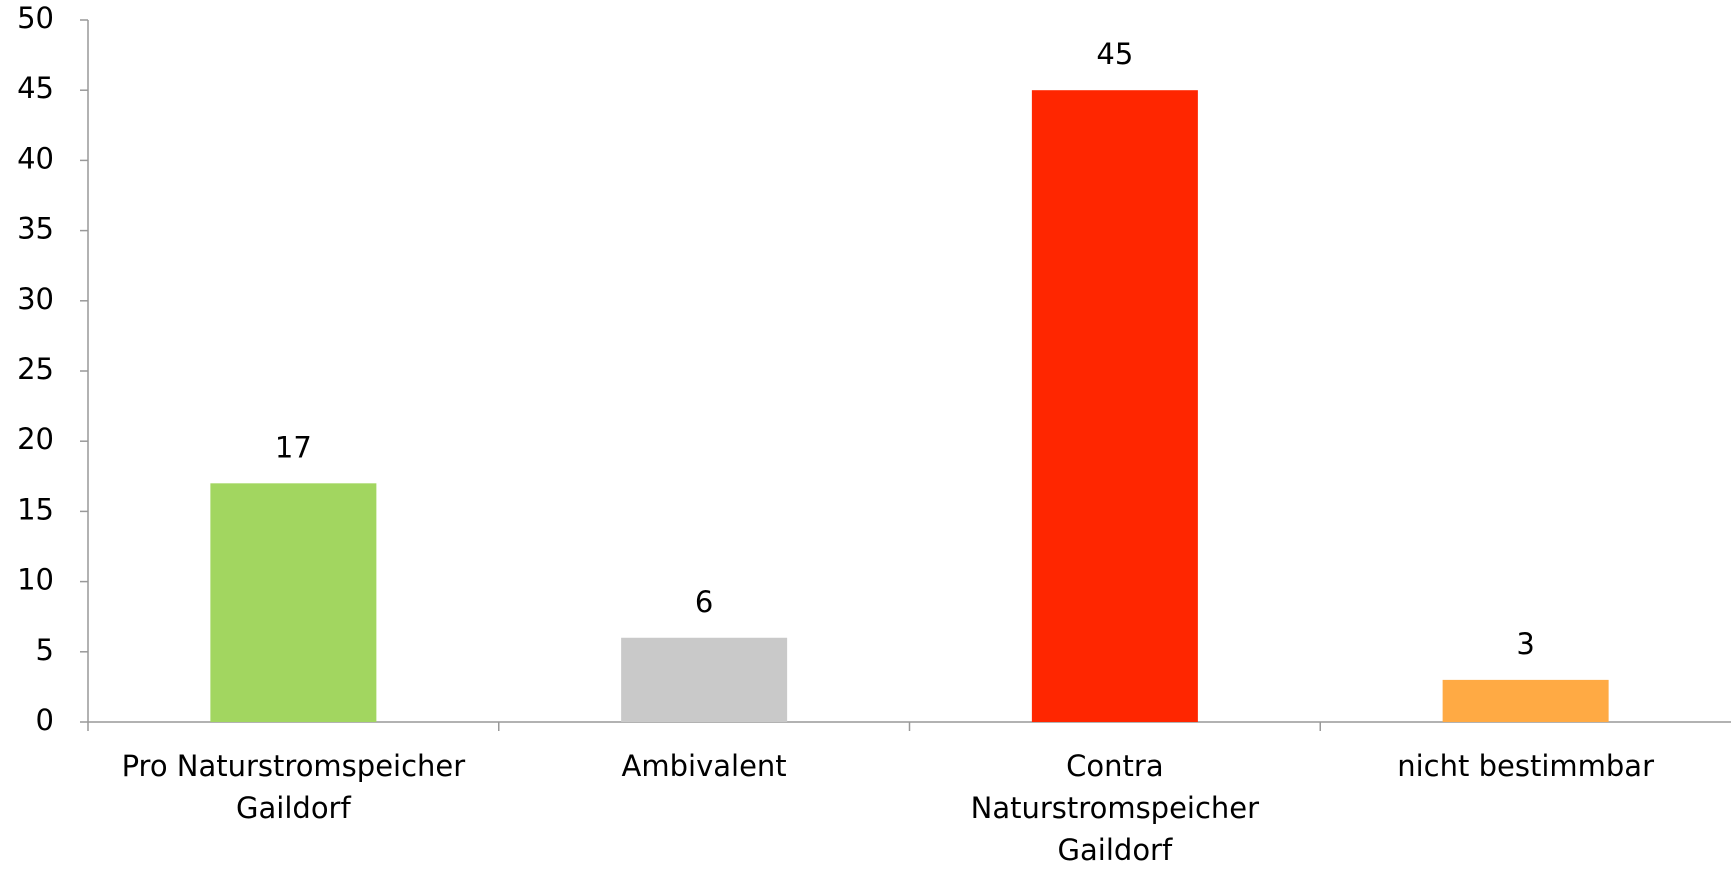  Describe the element at coordinates (35, 229) in the screenshot. I see `y-tick-label: 35` at that location.